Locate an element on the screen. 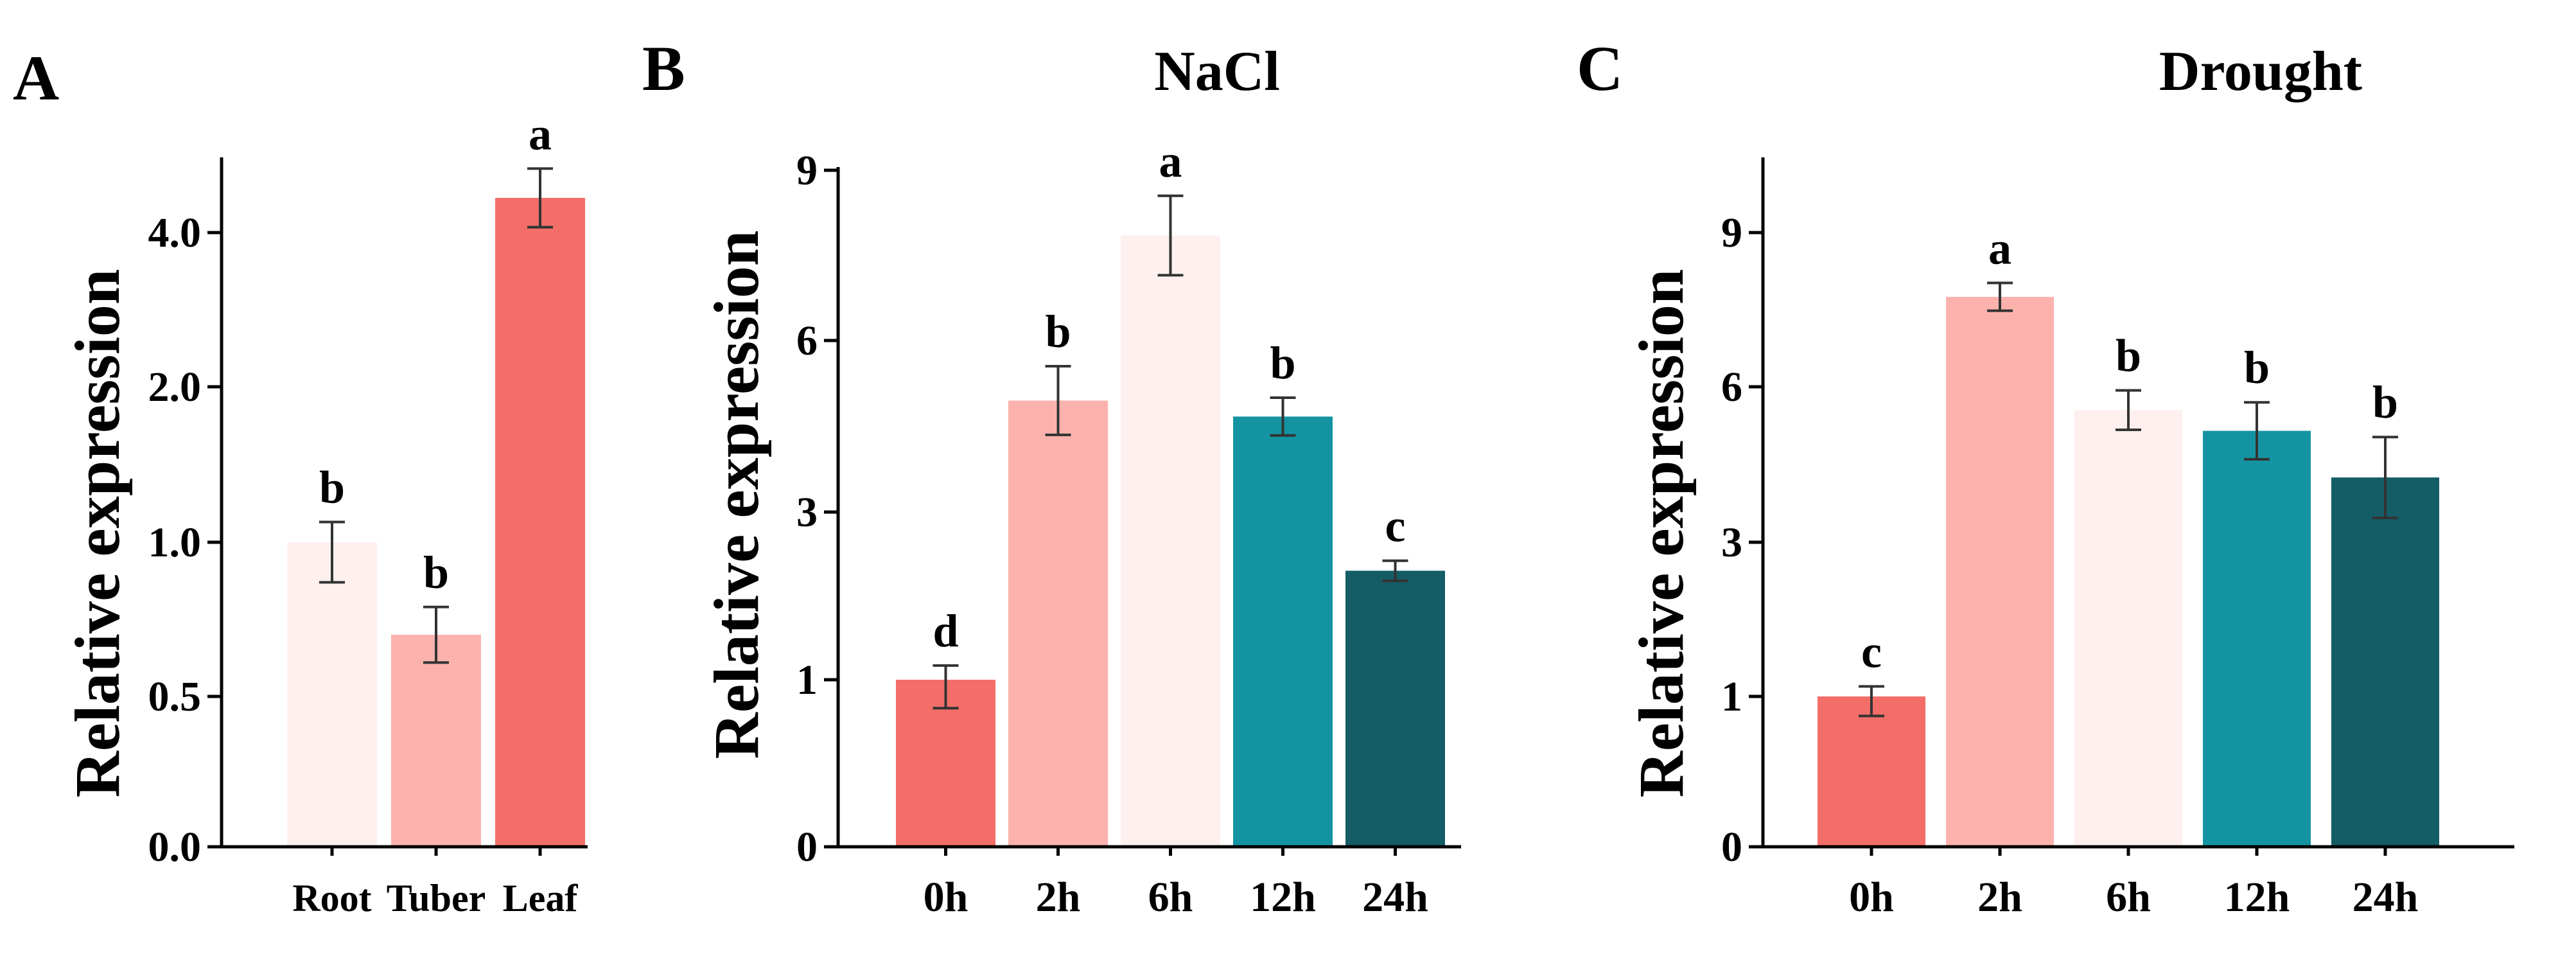  panel-b-category-label: 6h is located at coordinates (1170, 897).